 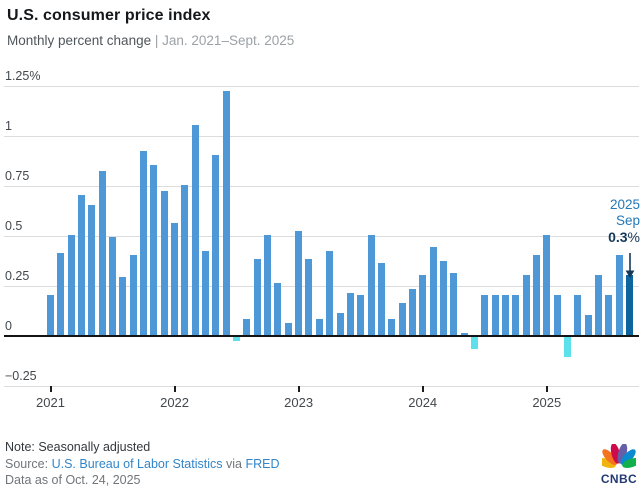 I want to click on subtitle-main: Monthly percent change, so click(x=79, y=40).